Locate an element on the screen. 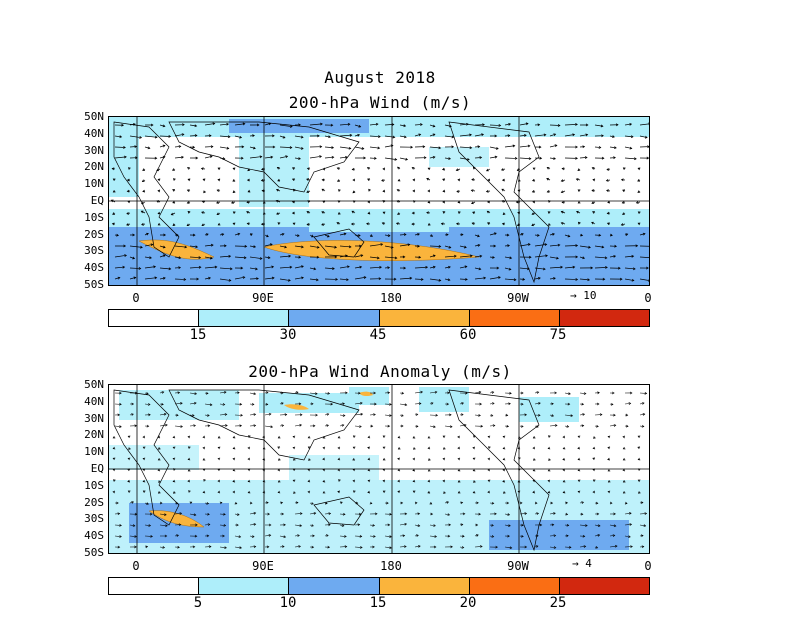  anomaly-reference-vector: → 4 is located at coordinates (582, 563).